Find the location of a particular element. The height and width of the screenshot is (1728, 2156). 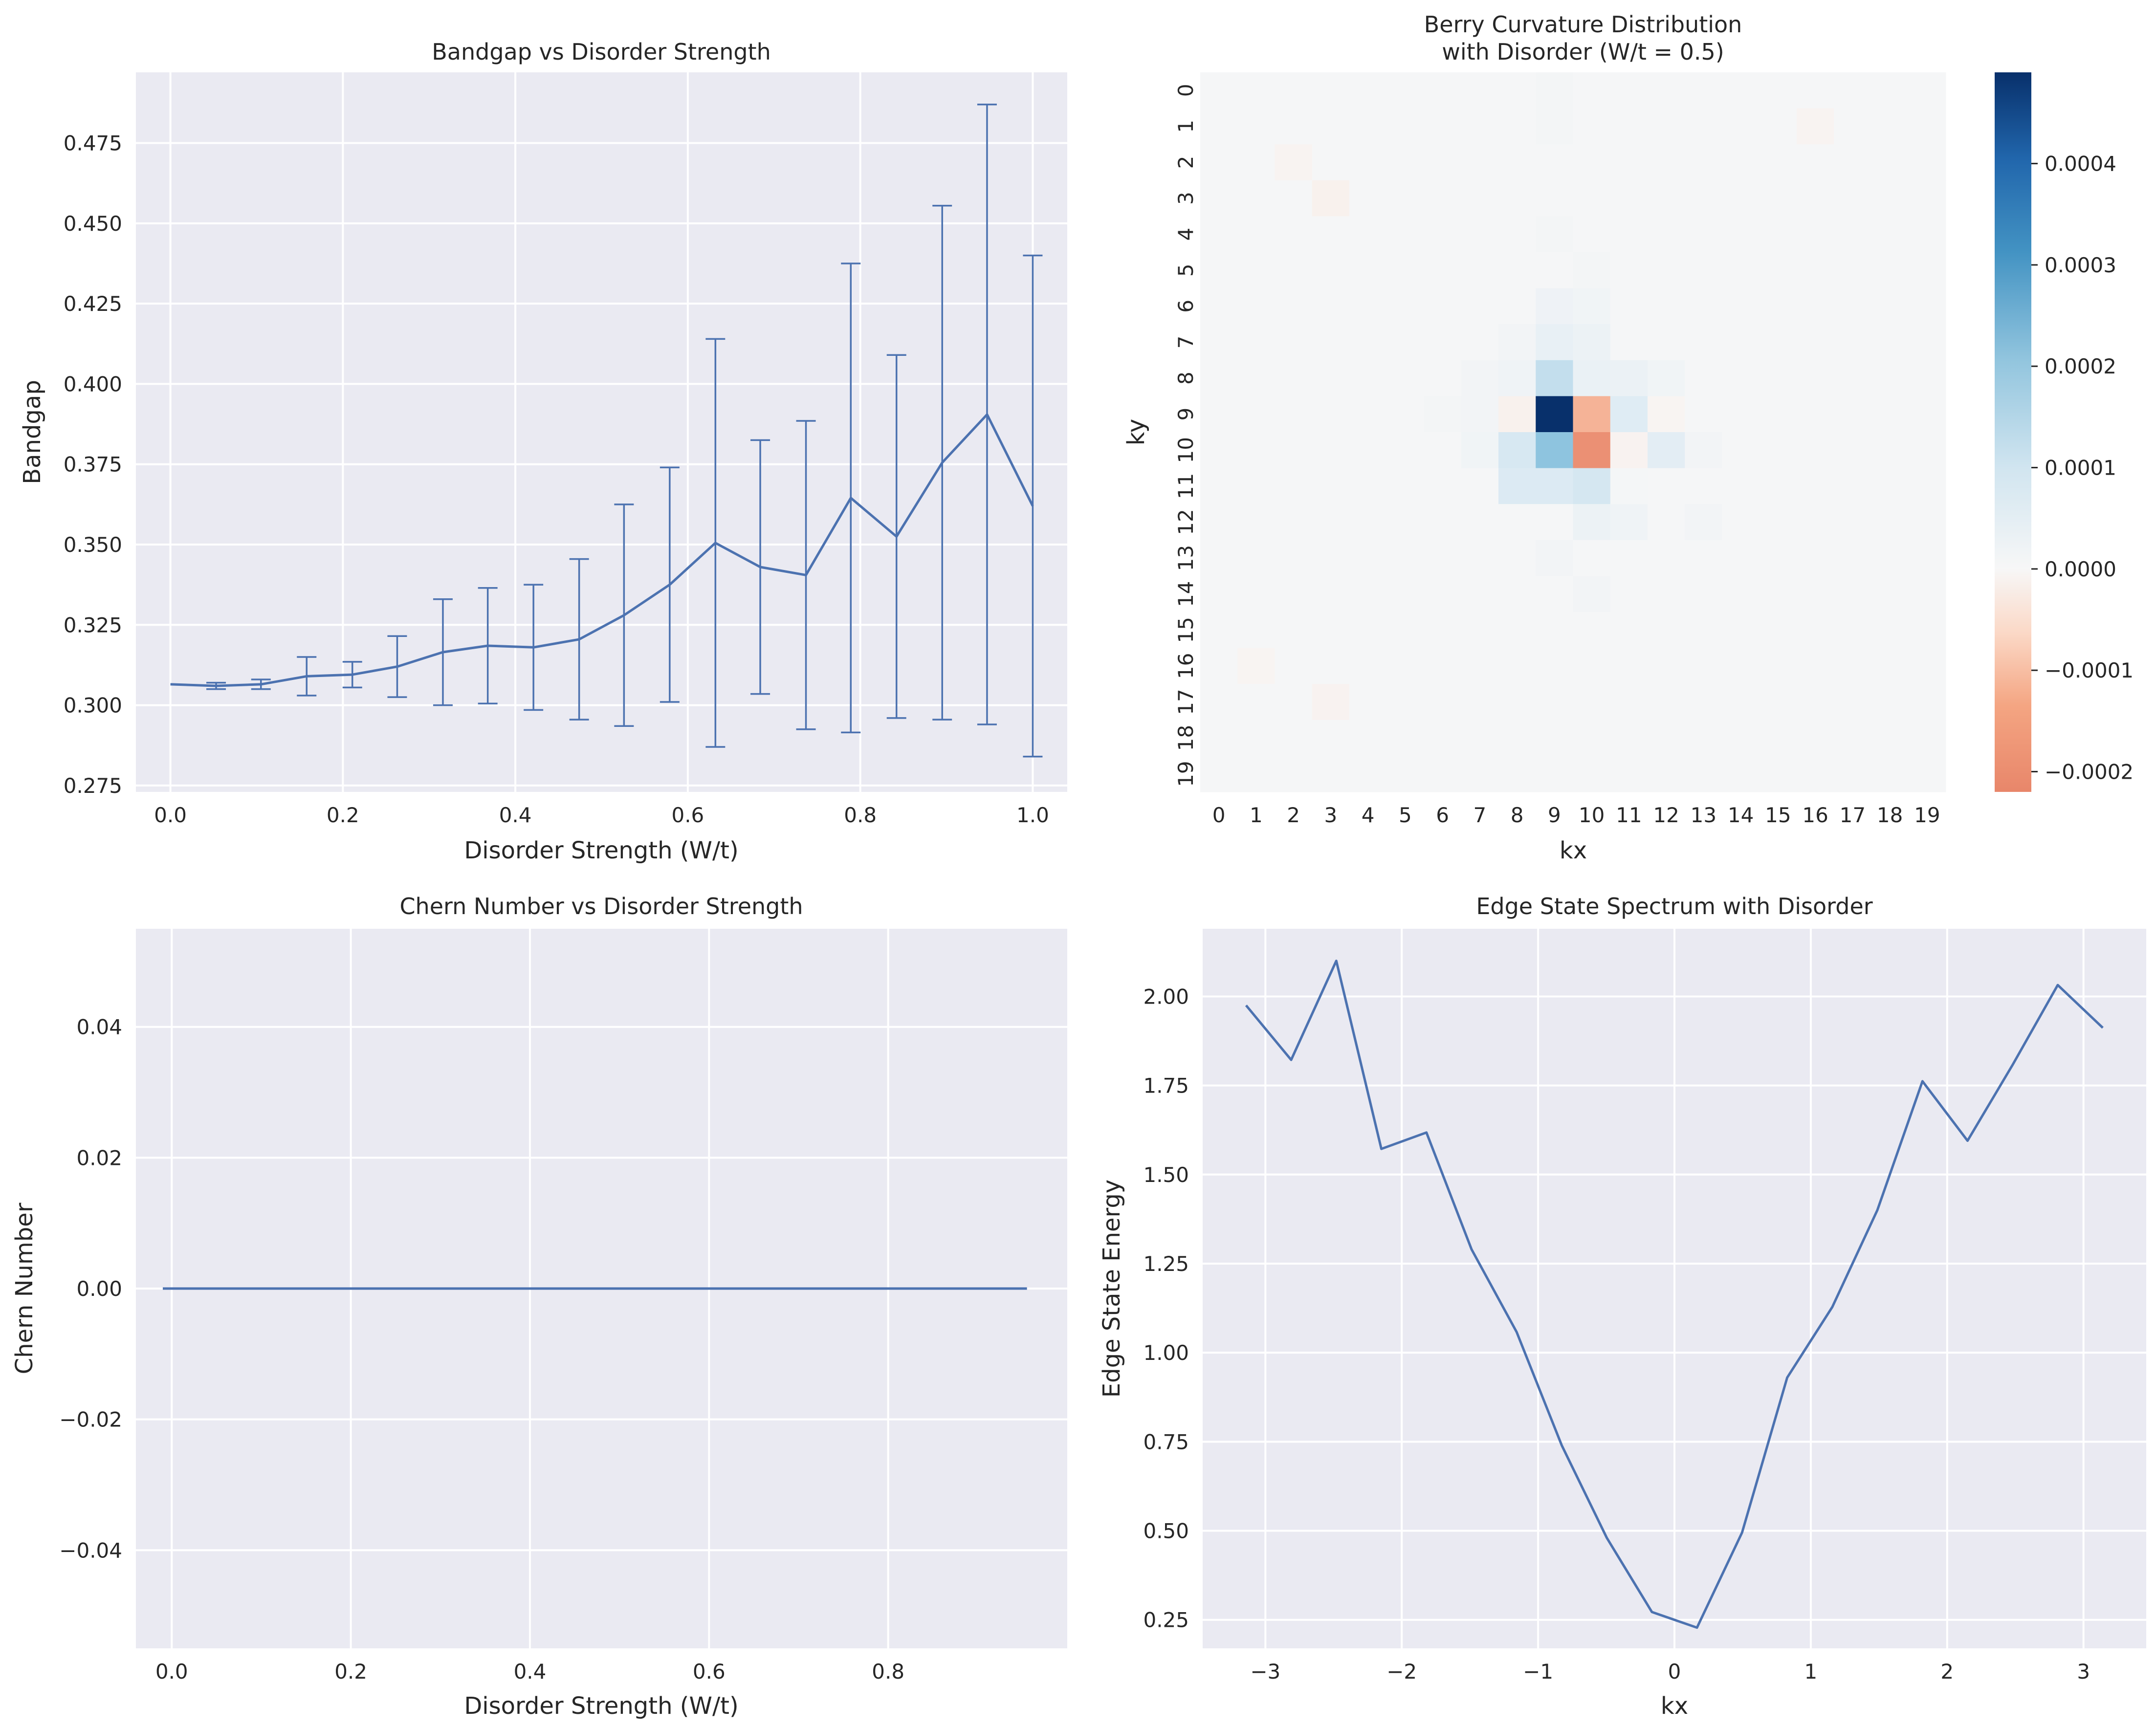

edge-x-axis-label: kx is located at coordinates (1674, 1706).